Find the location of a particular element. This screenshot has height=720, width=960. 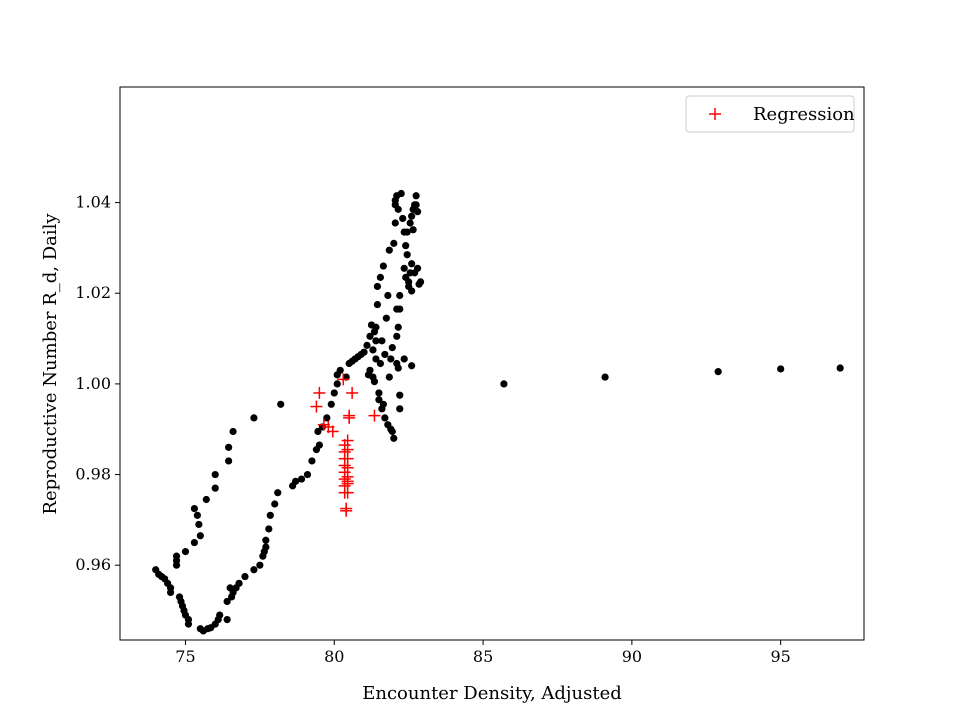

legend-box is located at coordinates (770, 114).